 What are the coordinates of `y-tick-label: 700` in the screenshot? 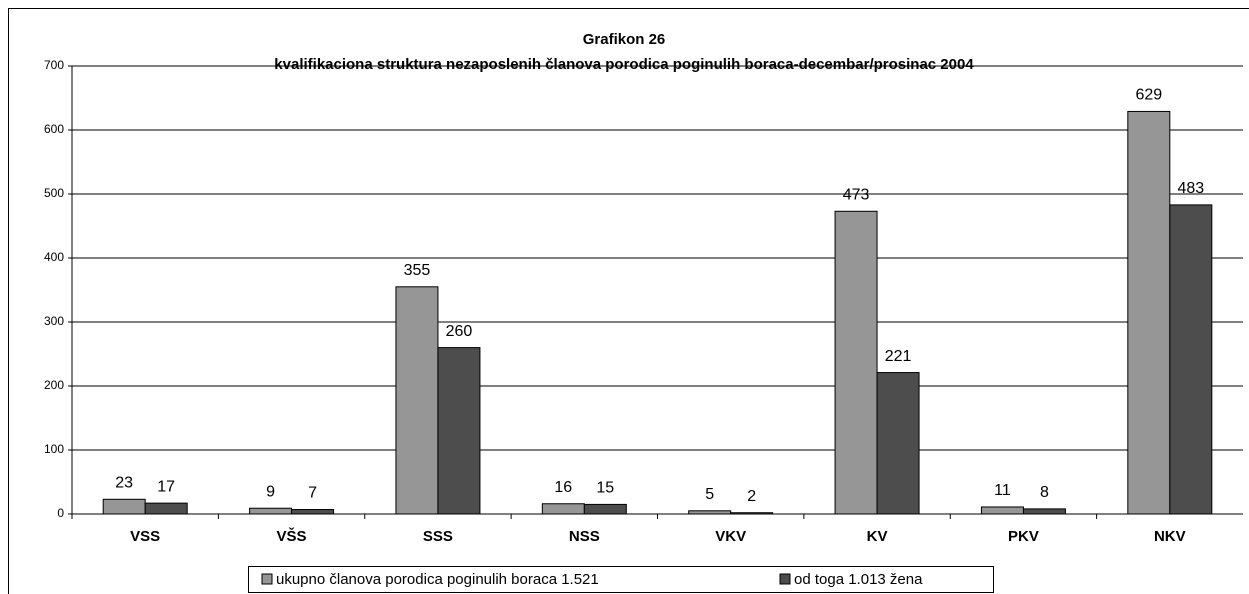 It's located at (54, 65).